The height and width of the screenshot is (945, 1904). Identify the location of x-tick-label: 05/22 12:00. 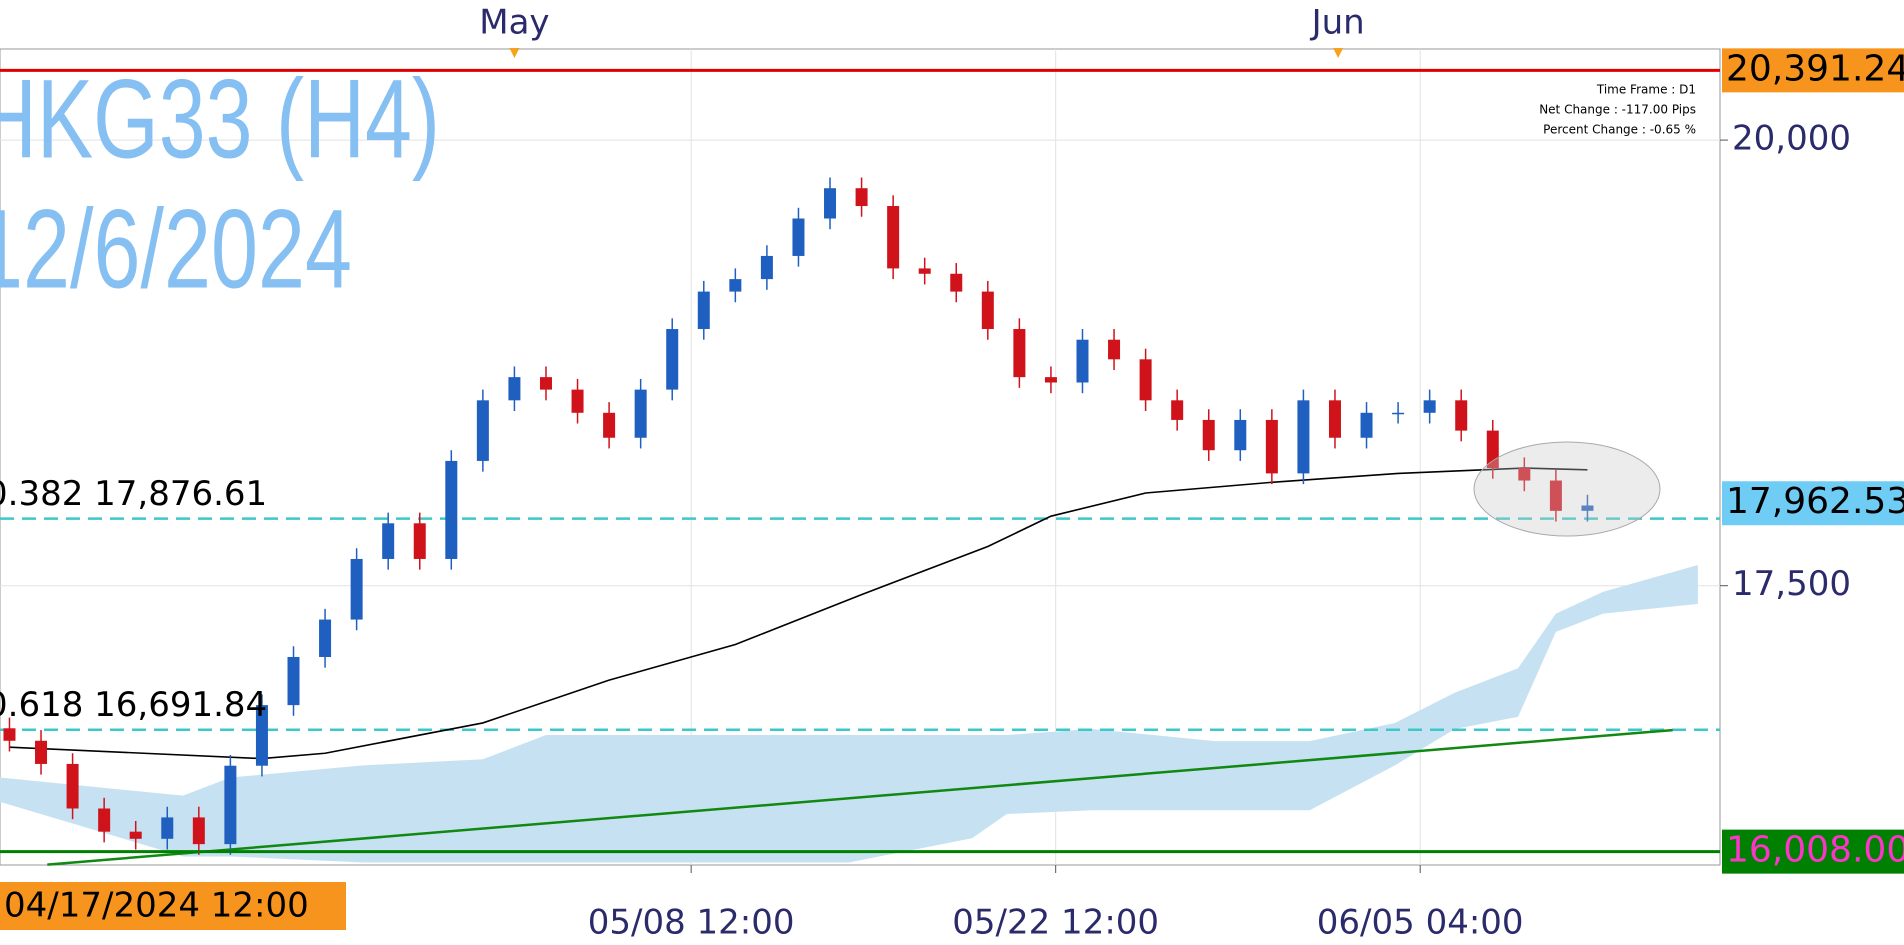
(1055, 923).